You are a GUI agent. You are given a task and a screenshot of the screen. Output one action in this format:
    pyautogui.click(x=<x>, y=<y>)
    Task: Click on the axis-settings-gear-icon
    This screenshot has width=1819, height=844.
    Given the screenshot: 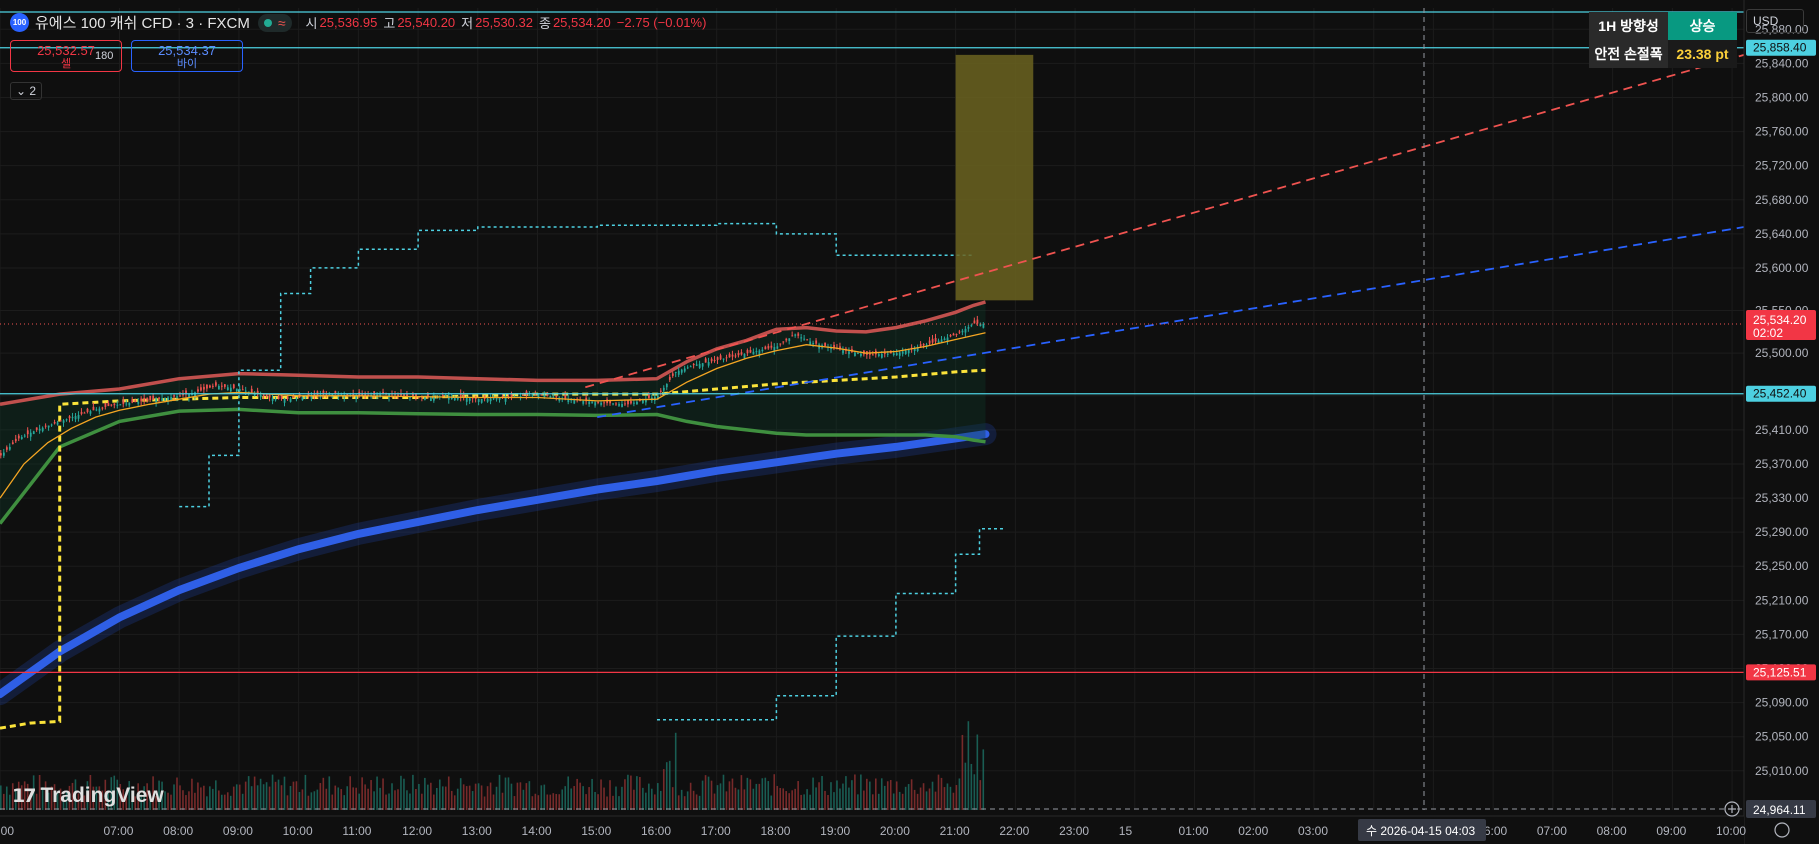 What is the action you would take?
    pyautogui.click(x=1782, y=830)
    